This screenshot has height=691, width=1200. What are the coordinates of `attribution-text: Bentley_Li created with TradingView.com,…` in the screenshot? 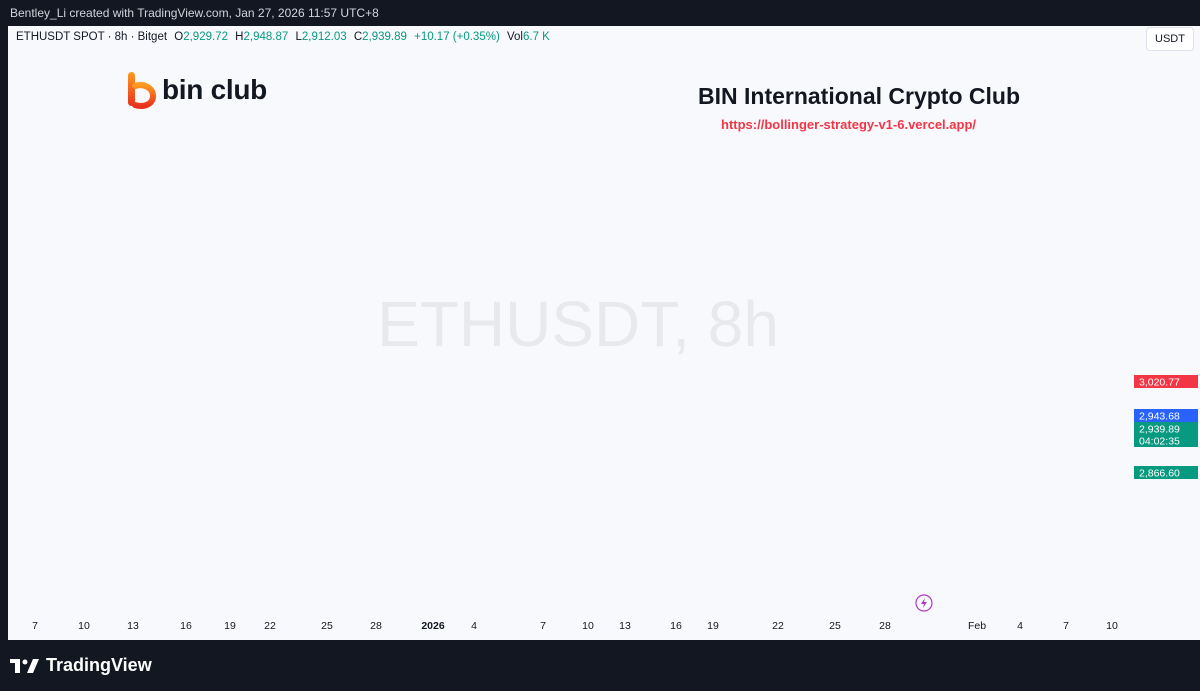 It's located at (194, 13).